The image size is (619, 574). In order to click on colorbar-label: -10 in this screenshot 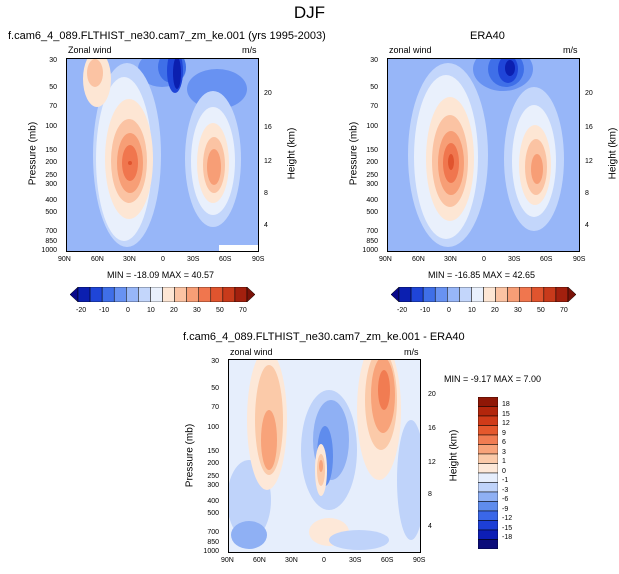, I will do `click(425, 310)`.